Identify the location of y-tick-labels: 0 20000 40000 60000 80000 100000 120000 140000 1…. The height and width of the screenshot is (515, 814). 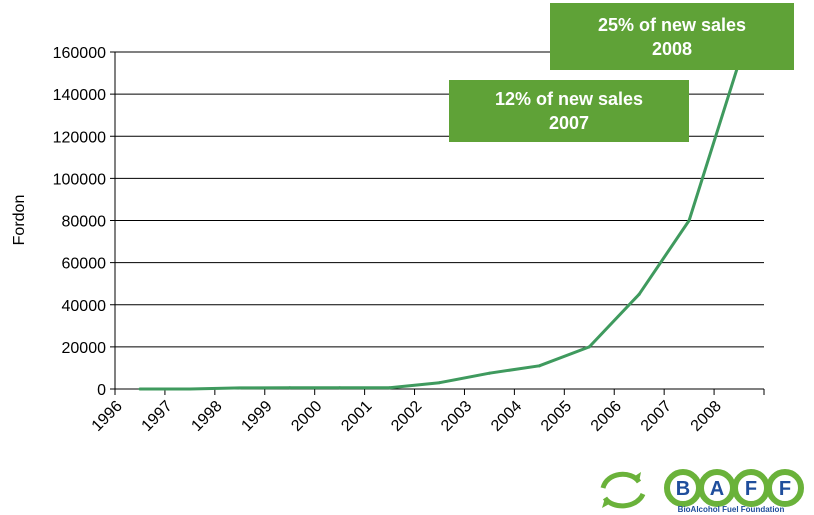
(79, 222).